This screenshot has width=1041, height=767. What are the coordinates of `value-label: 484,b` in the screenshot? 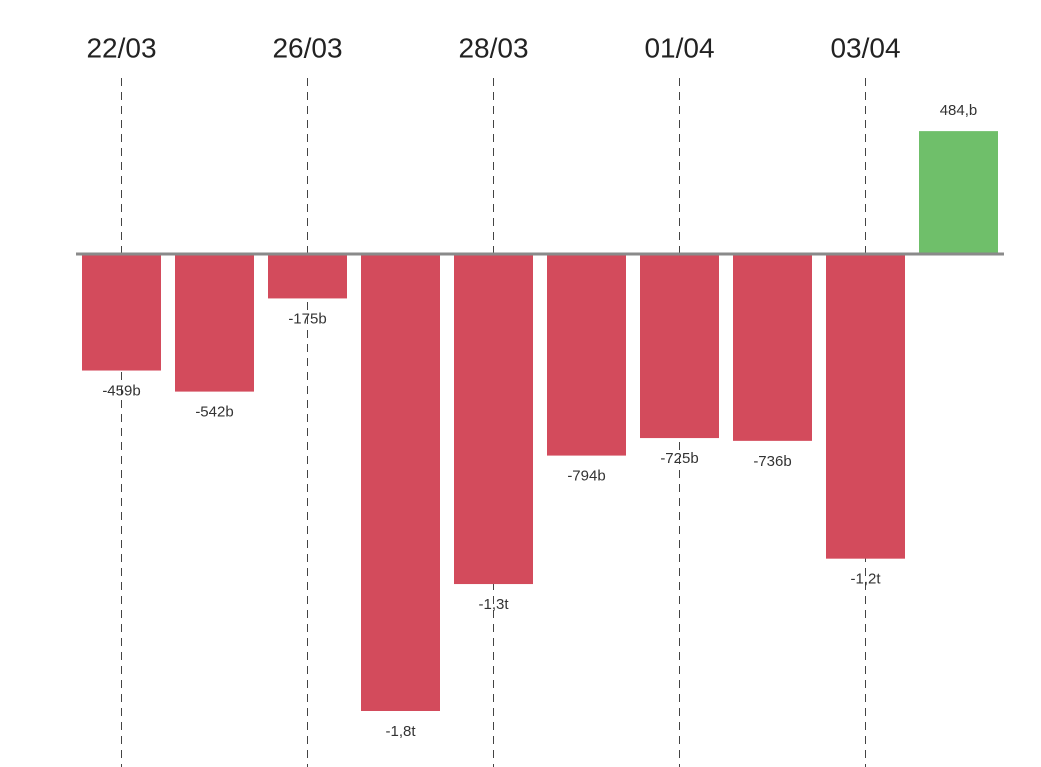 It's located at (959, 110).